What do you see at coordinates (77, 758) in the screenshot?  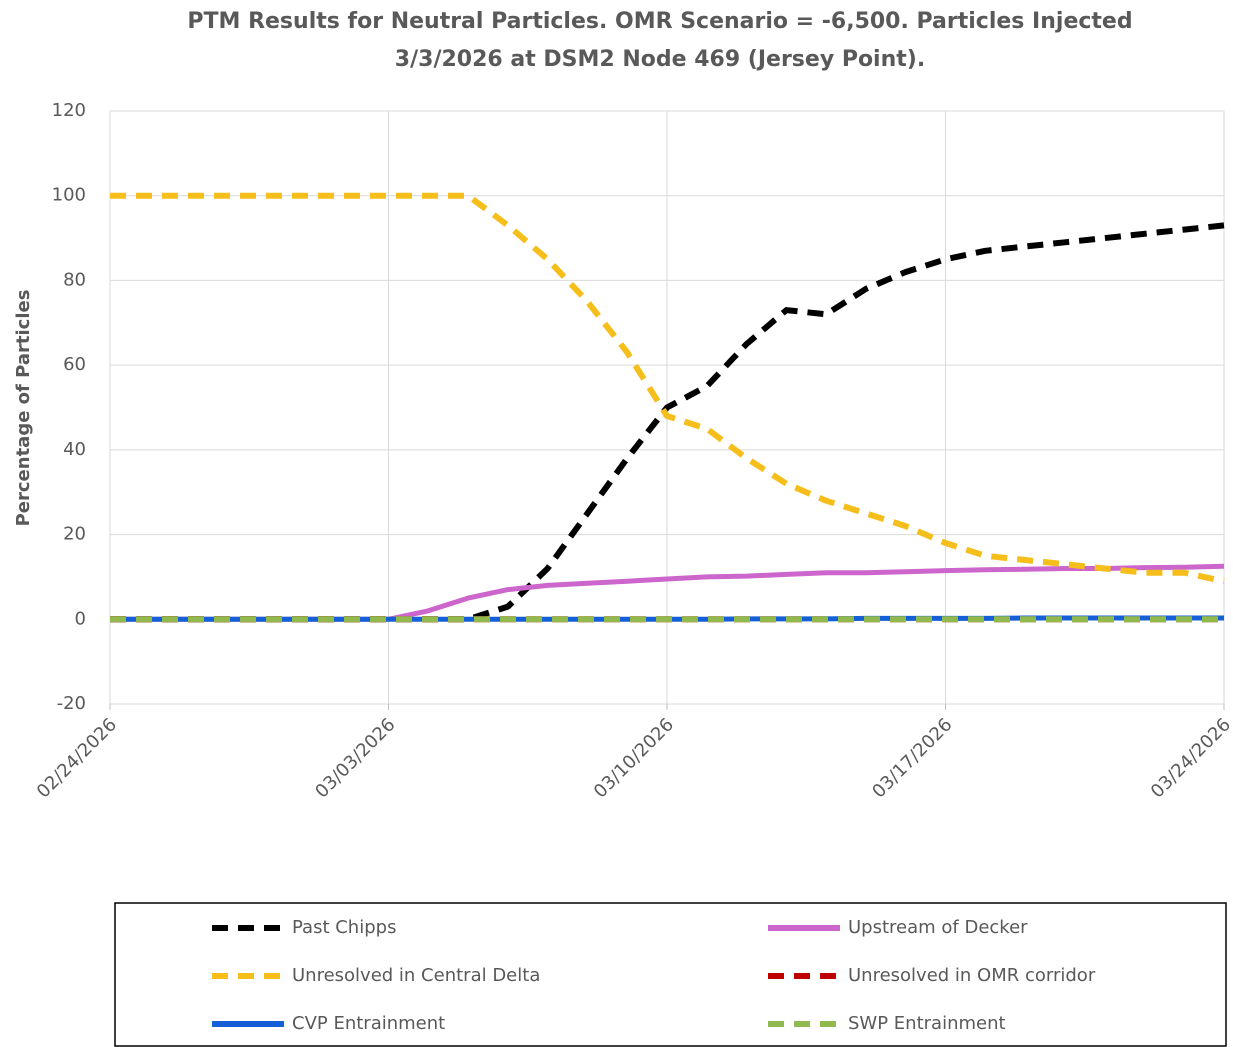 I see `x-tick-label: 02/24/2026` at bounding box center [77, 758].